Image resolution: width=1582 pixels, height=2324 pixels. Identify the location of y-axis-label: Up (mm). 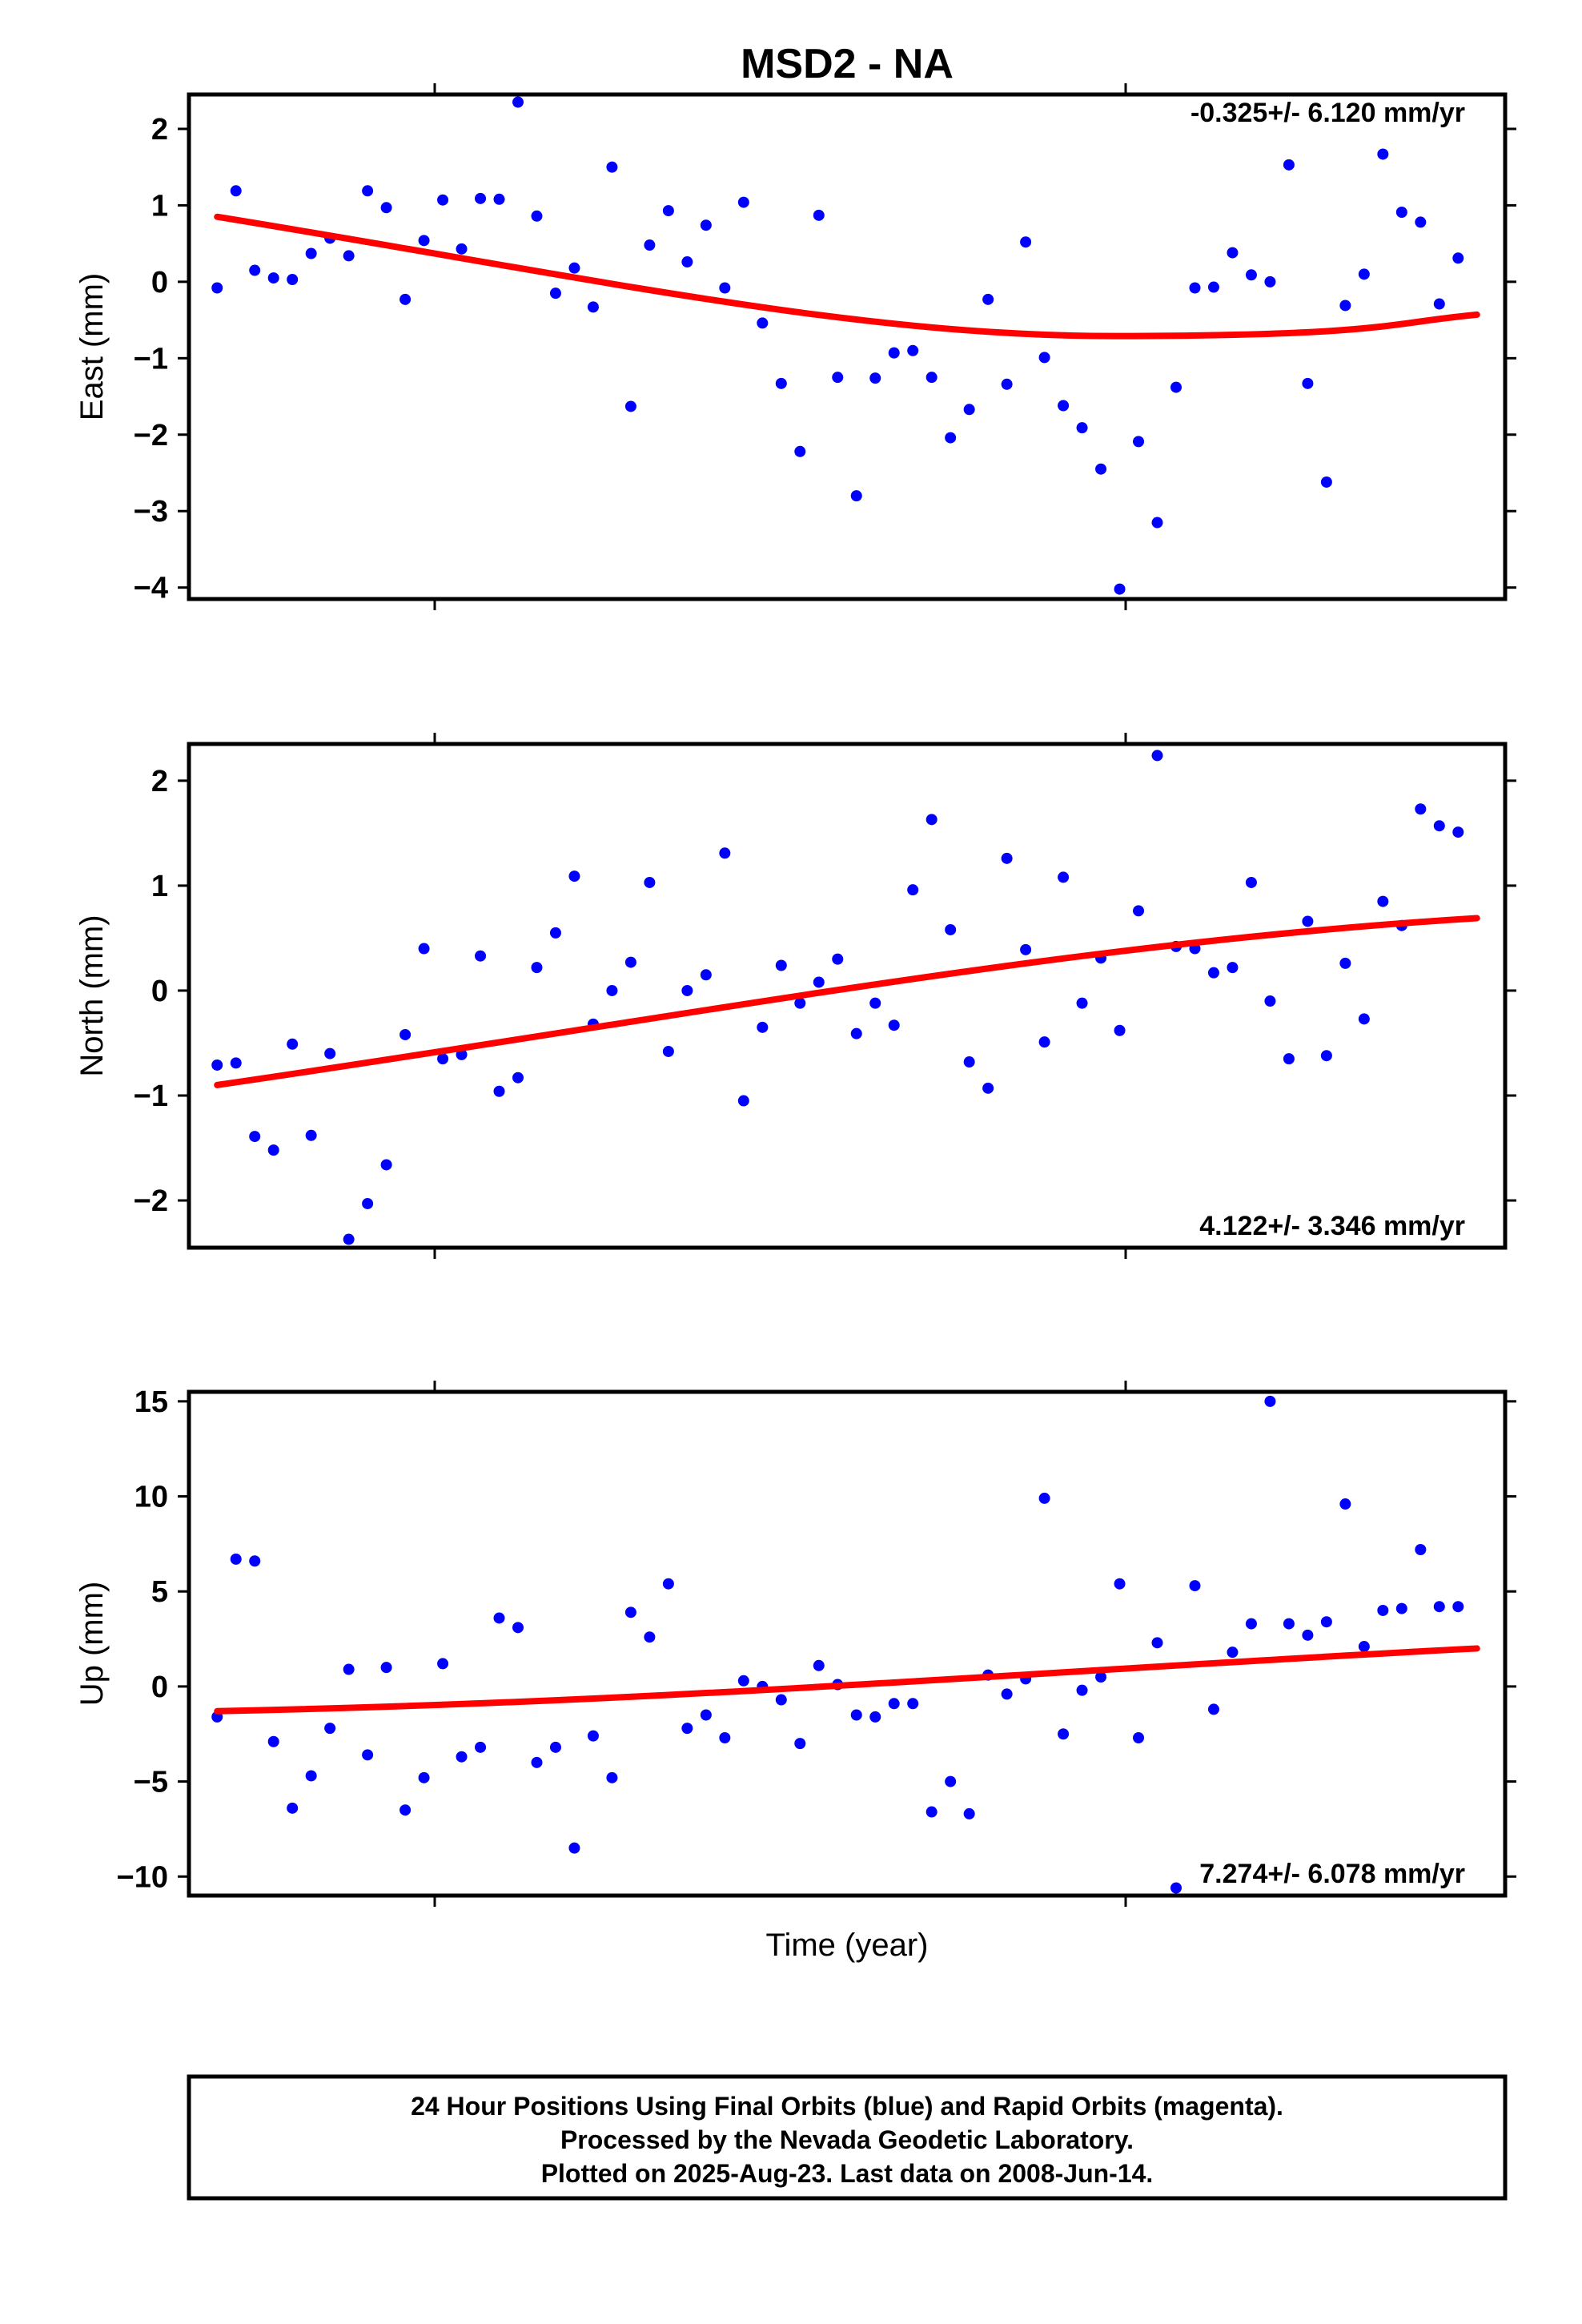
(92, 1644).